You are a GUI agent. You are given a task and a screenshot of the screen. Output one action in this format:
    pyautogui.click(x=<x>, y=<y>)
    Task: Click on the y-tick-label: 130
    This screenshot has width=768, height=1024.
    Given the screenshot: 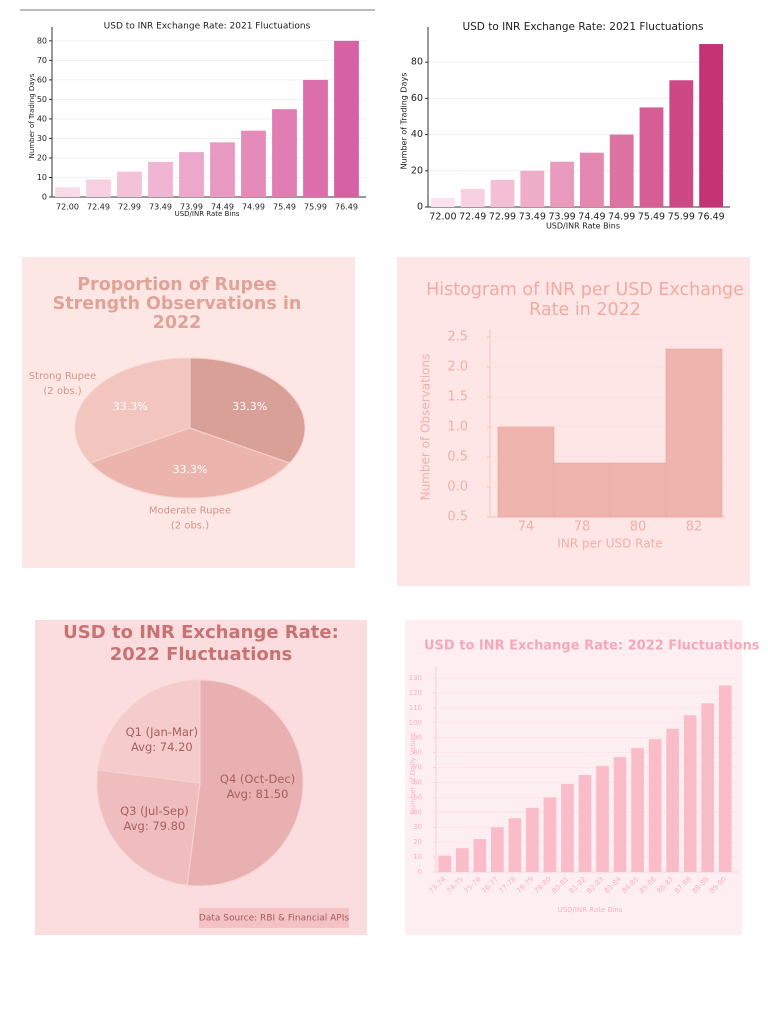 What is the action you would take?
    pyautogui.click(x=415, y=678)
    